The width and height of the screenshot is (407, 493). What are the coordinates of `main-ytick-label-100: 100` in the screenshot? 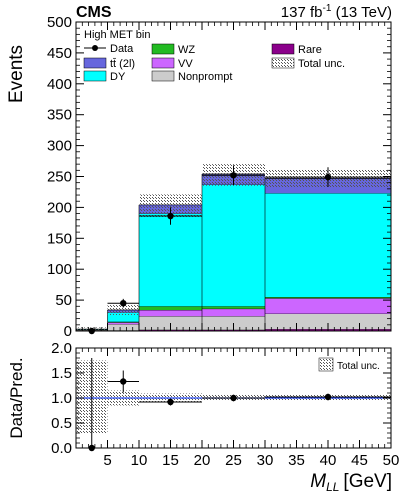 It's located at (59, 269).